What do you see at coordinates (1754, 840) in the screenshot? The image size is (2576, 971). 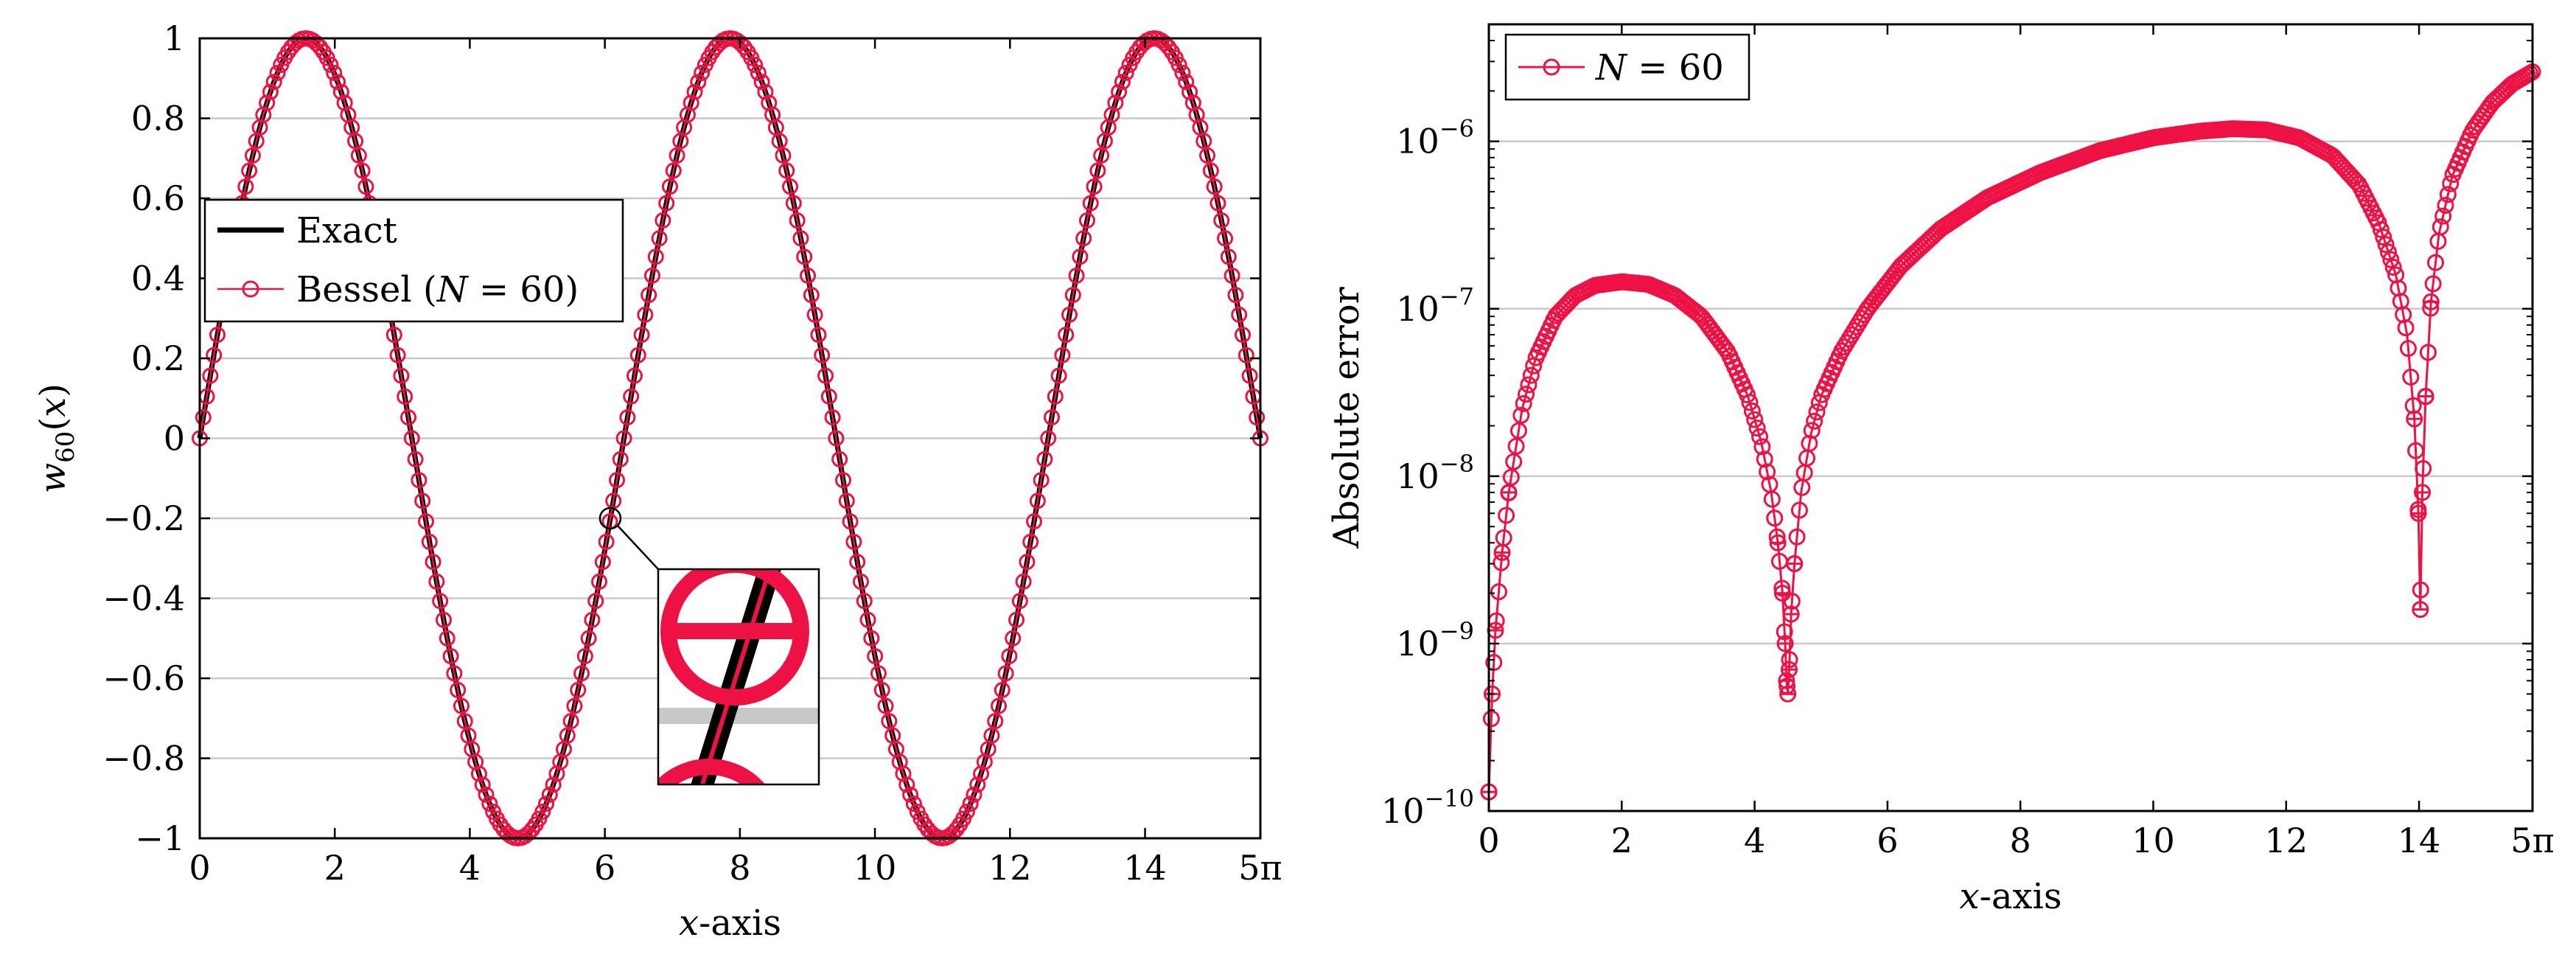 I see `x-tick-label: 4` at bounding box center [1754, 840].